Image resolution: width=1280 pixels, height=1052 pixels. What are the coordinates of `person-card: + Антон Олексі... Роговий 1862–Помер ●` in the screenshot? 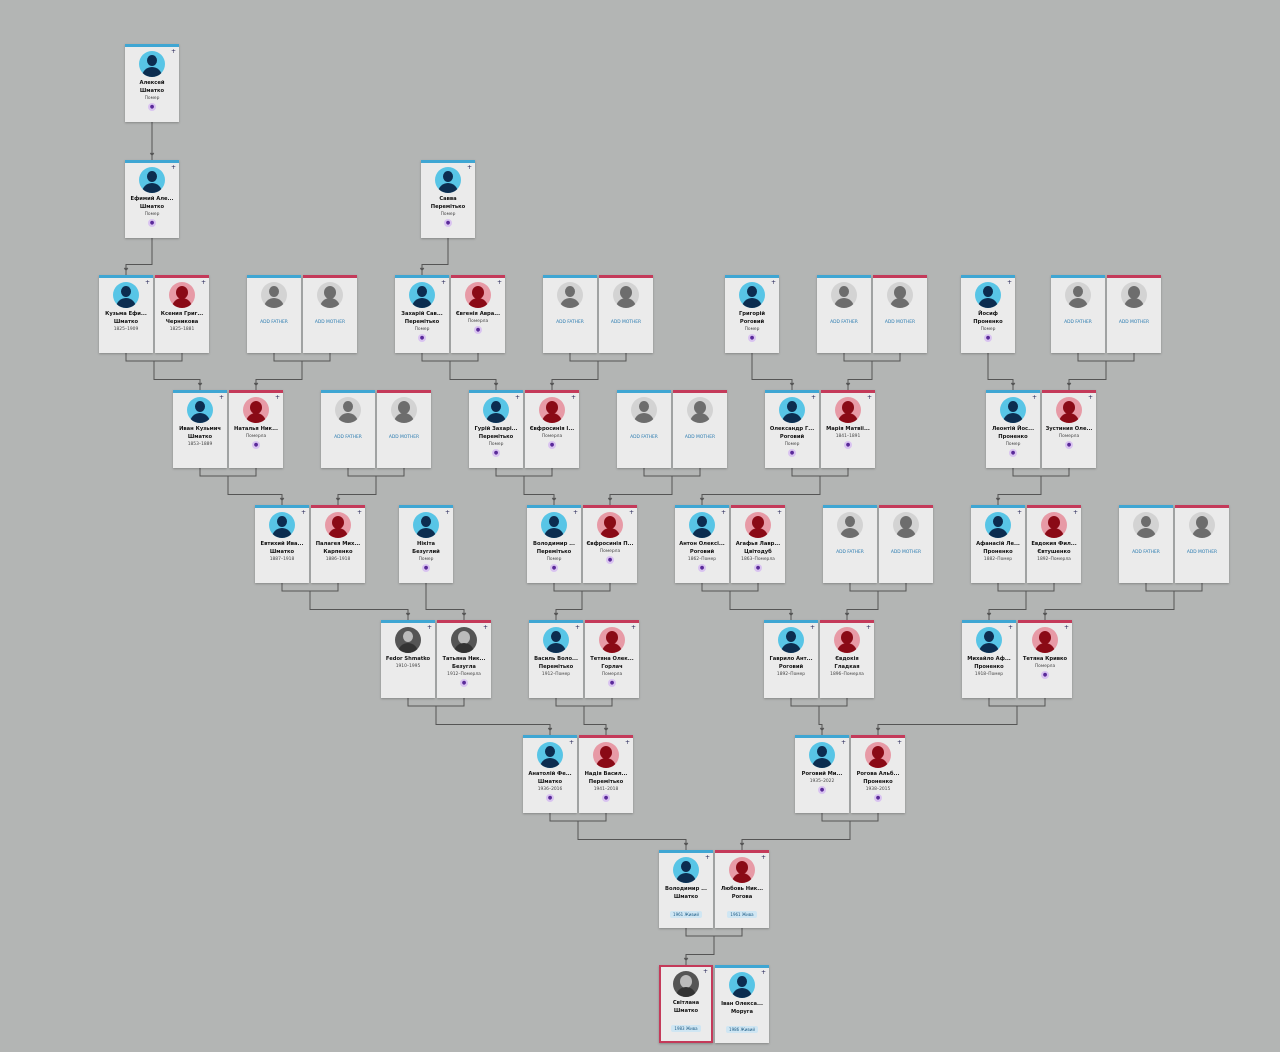 It's located at (702, 544).